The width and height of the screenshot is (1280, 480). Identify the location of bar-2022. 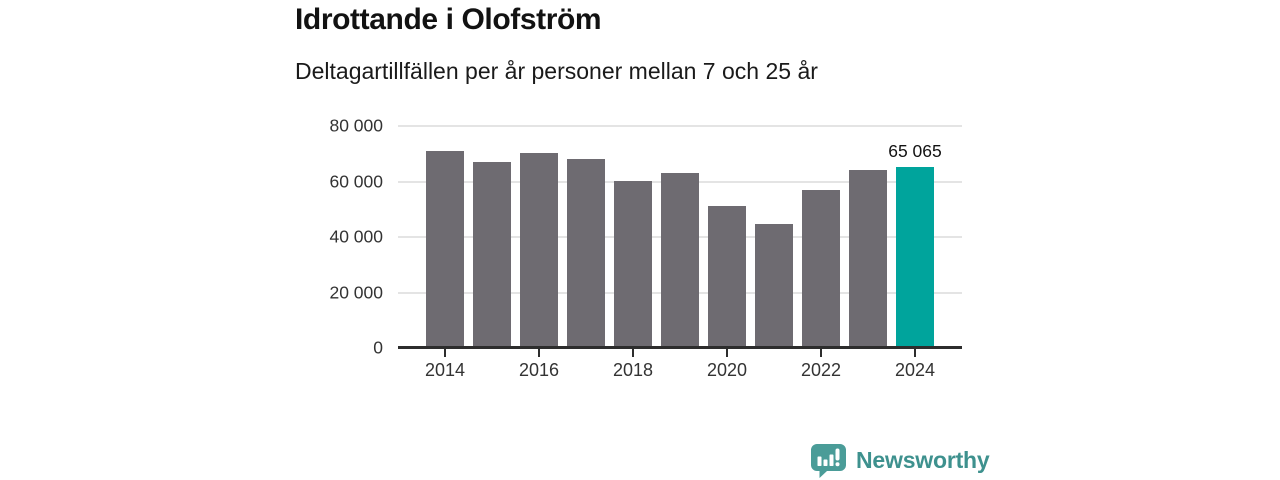
(821, 269).